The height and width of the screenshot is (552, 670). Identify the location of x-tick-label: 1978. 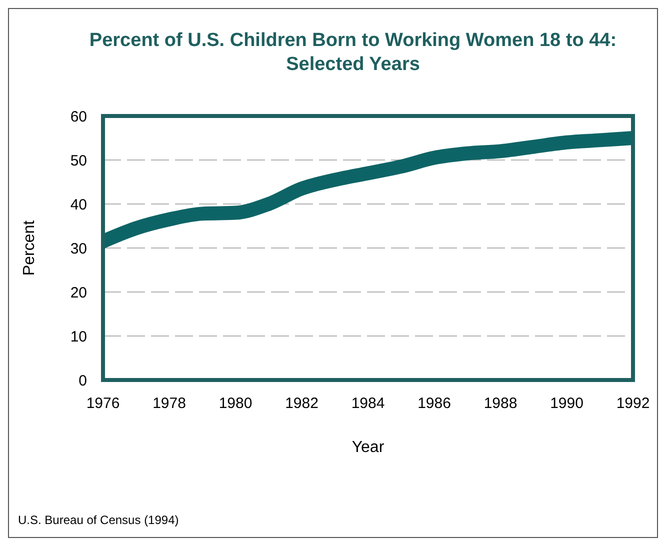
(169, 403).